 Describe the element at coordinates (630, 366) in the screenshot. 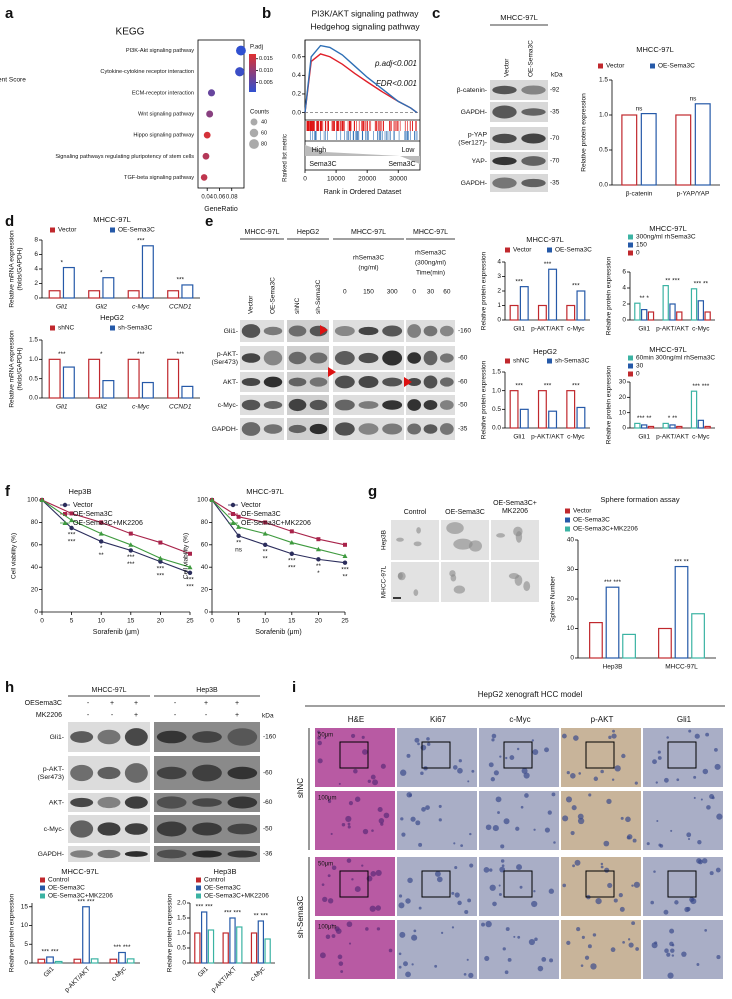

I see `legend-marker` at that location.